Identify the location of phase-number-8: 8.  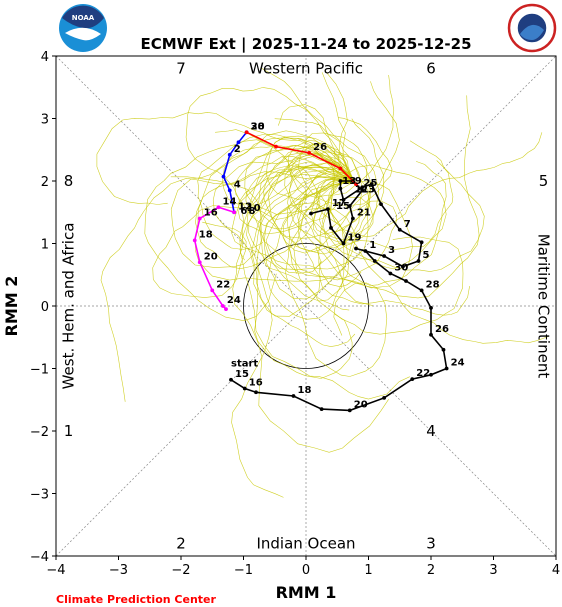
(69, 181).